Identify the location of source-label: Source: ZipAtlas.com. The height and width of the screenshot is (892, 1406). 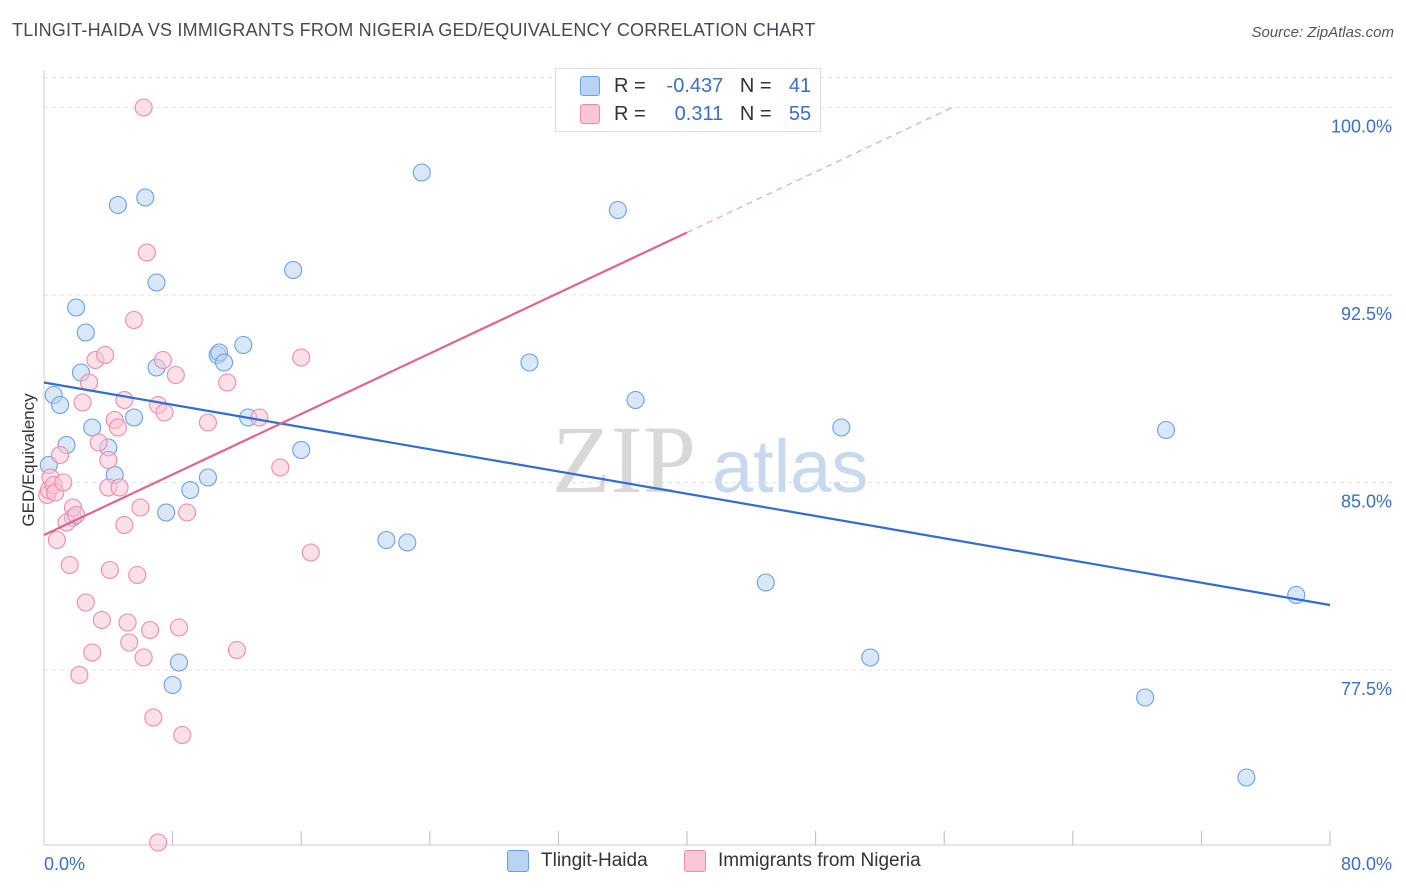
(1322, 32).